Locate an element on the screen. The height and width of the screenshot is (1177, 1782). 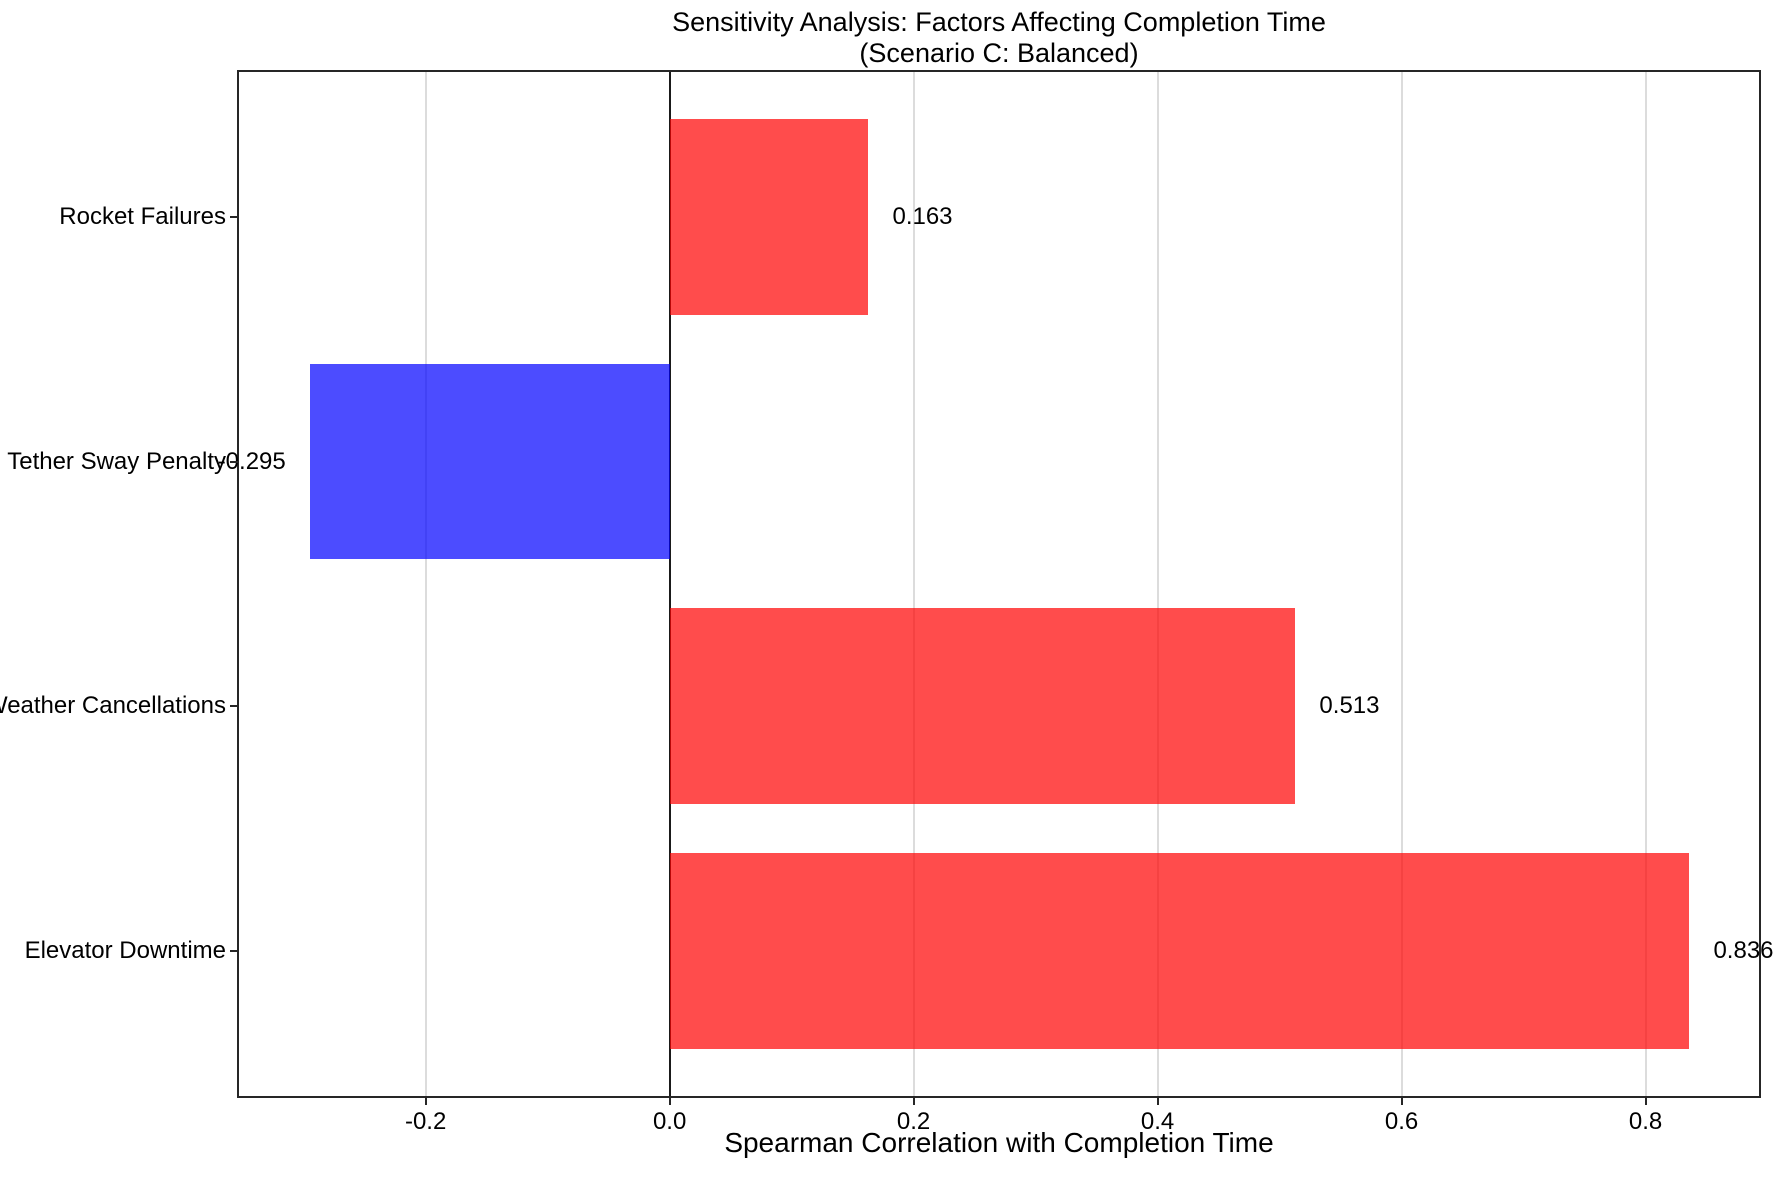
category-label-tether-sway-penalty: Tether Sway Penalty is located at coordinates (116, 461).